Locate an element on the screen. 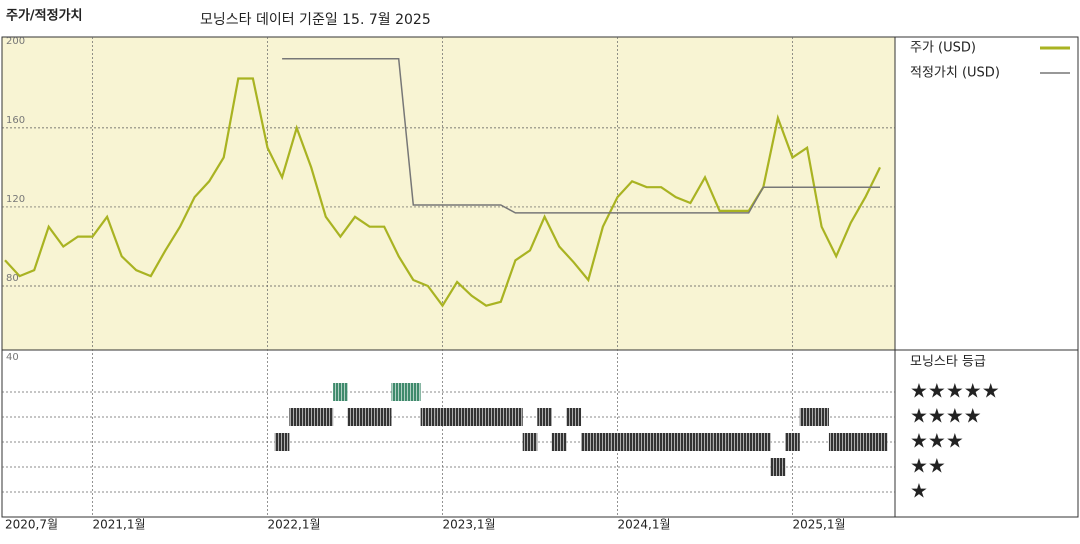 The width and height of the screenshot is (1080, 544). rating-label: ★★ is located at coordinates (928, 466).